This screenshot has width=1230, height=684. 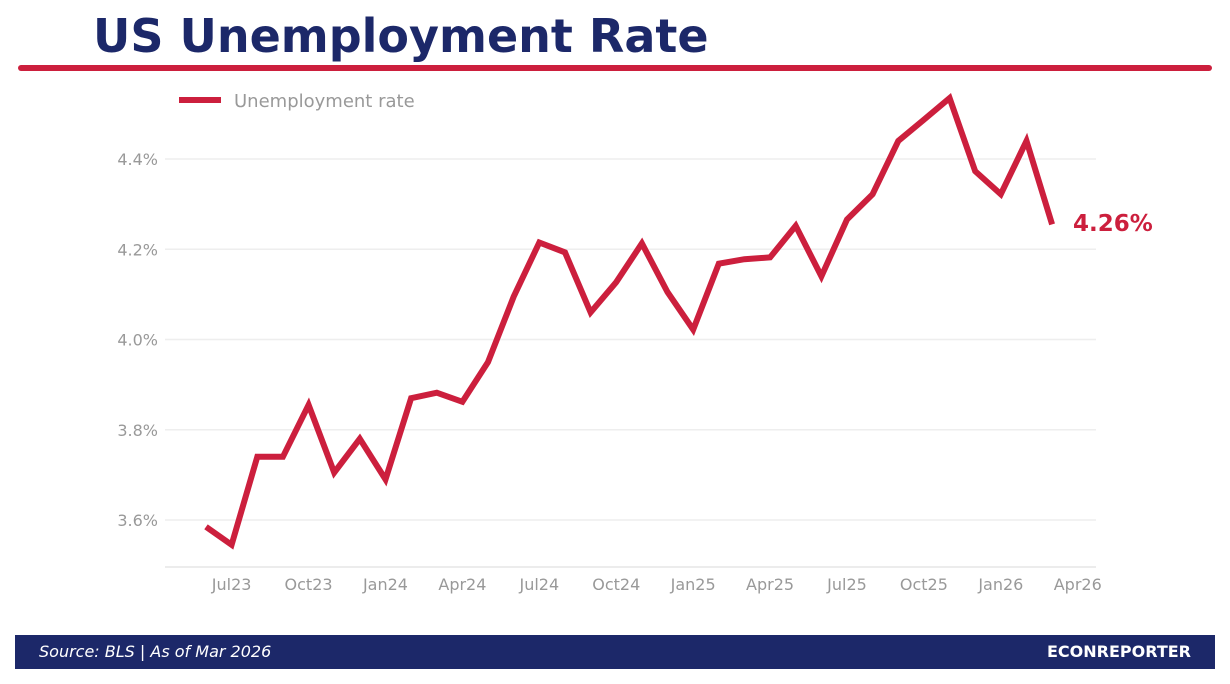 I want to click on x-tick-label: Jul23, so click(x=231, y=584).